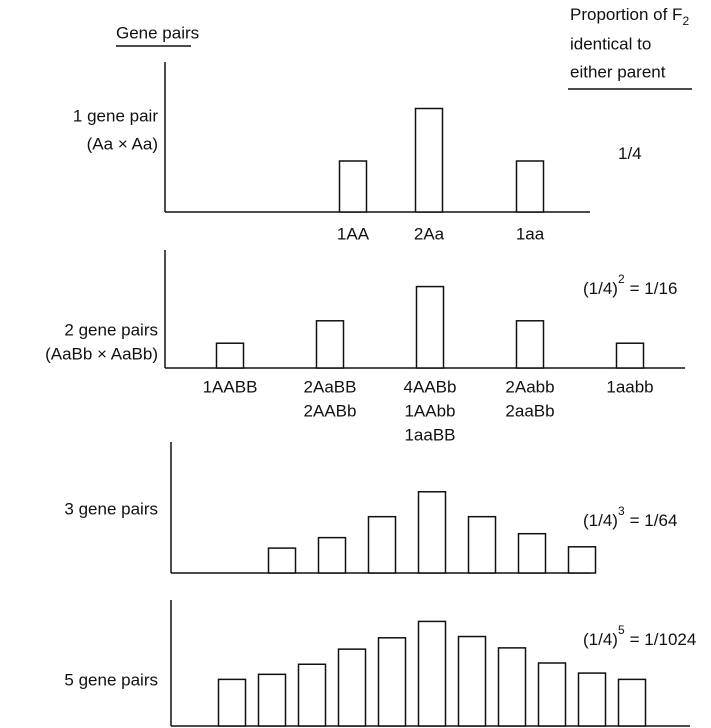 This screenshot has height=728, width=711. Describe the element at coordinates (529, 410) in the screenshot. I see `category-label: 2aaBb` at that location.